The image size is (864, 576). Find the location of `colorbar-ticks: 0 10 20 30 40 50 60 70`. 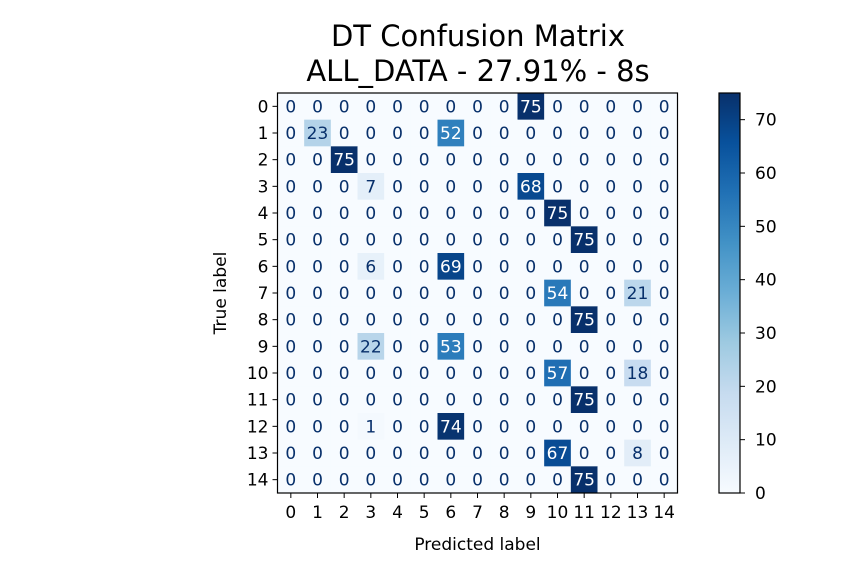

colorbar-ticks: 0 10 20 30 40 50 60 70 is located at coordinates (758, 307).